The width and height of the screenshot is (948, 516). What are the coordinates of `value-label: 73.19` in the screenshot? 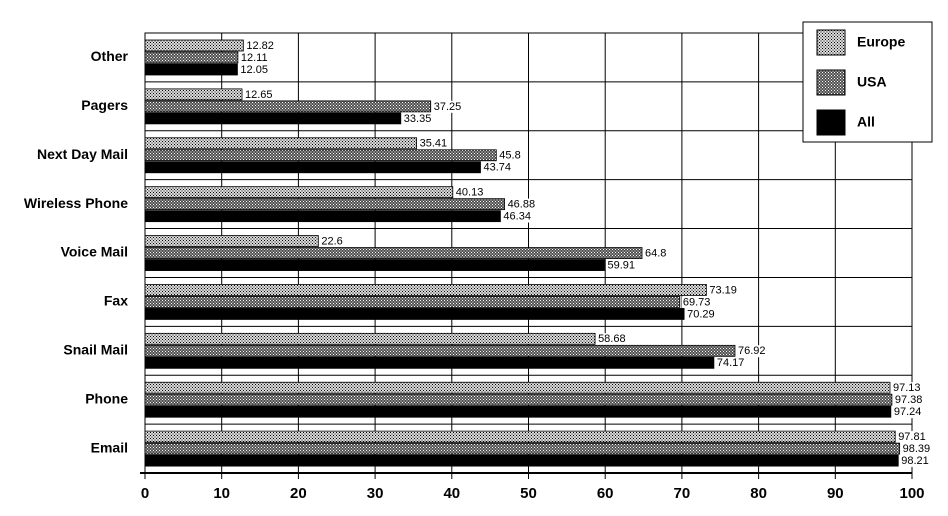 It's located at (723, 290).